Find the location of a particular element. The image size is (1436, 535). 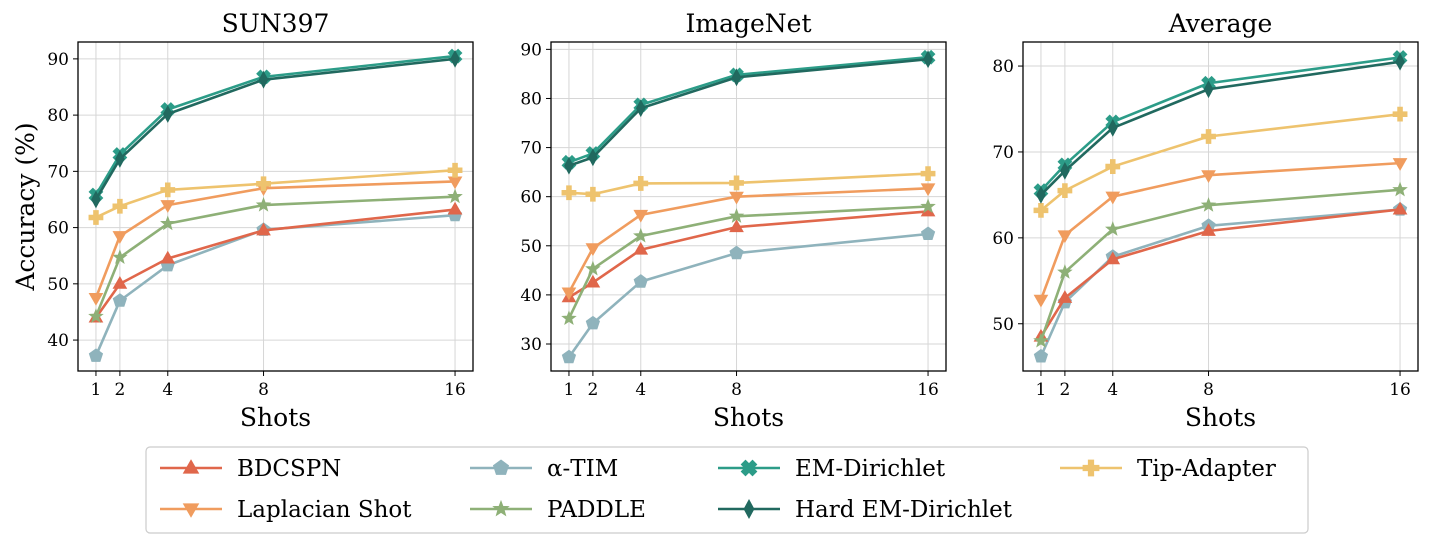

legend-item-hard-em-dirichlet: Hard EM-Dirichlet is located at coordinates (865, 510).